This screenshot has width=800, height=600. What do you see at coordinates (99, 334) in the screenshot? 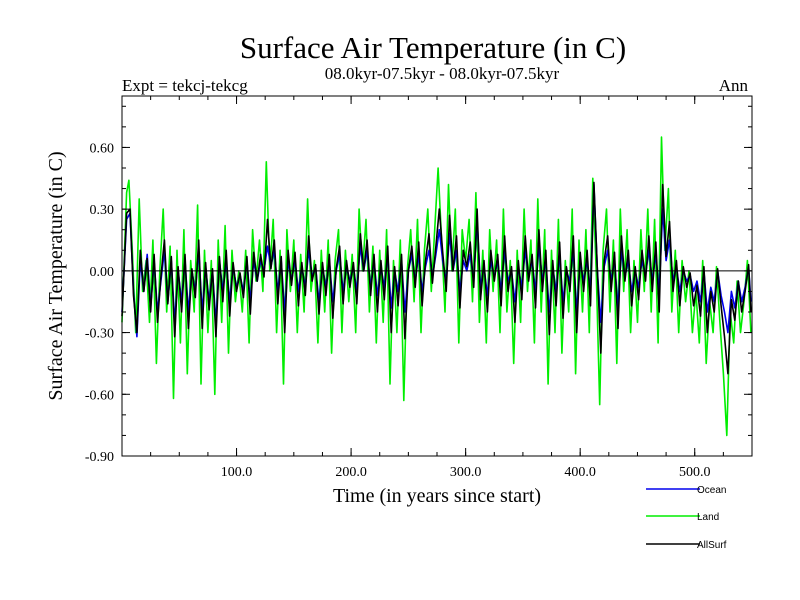
I see `y-tick-label: -0.30` at bounding box center [99, 334].